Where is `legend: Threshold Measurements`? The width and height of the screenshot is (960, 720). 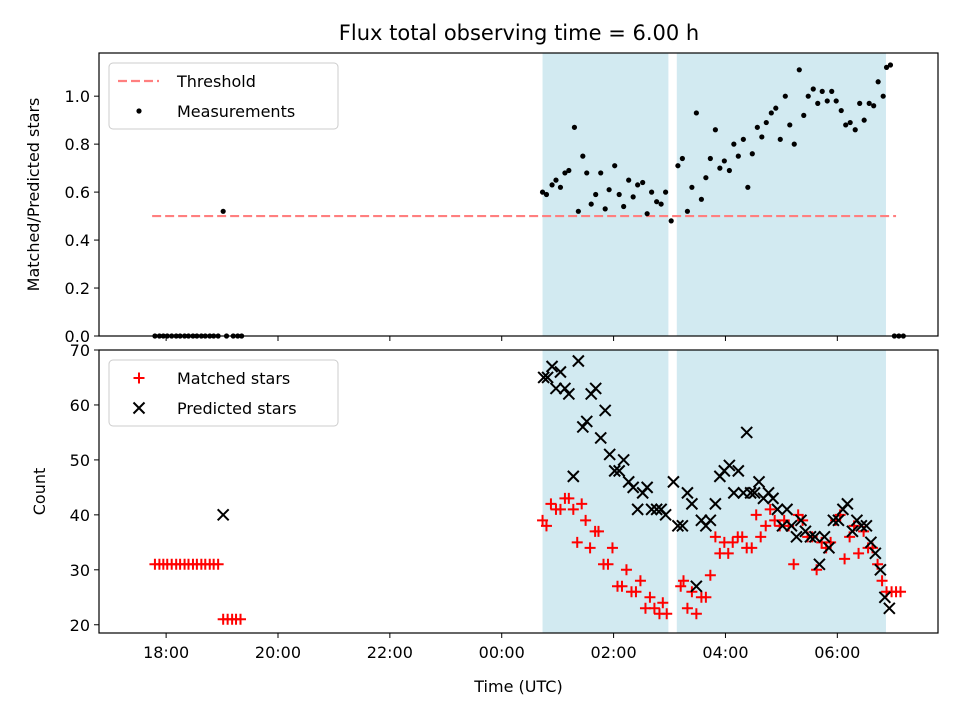
legend: Threshold Measurements is located at coordinates (223, 96).